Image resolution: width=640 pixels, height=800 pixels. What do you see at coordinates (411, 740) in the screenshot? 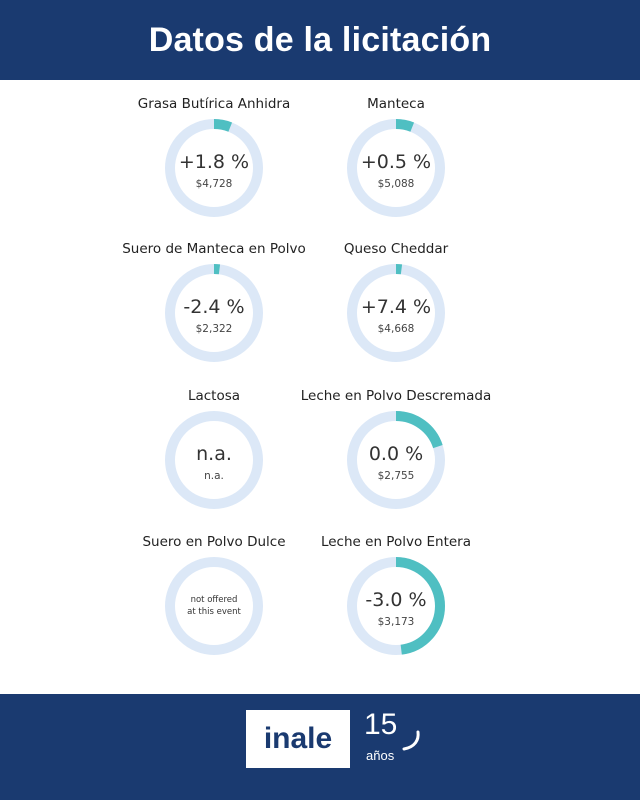
I see `swoosh-icon` at bounding box center [411, 740].